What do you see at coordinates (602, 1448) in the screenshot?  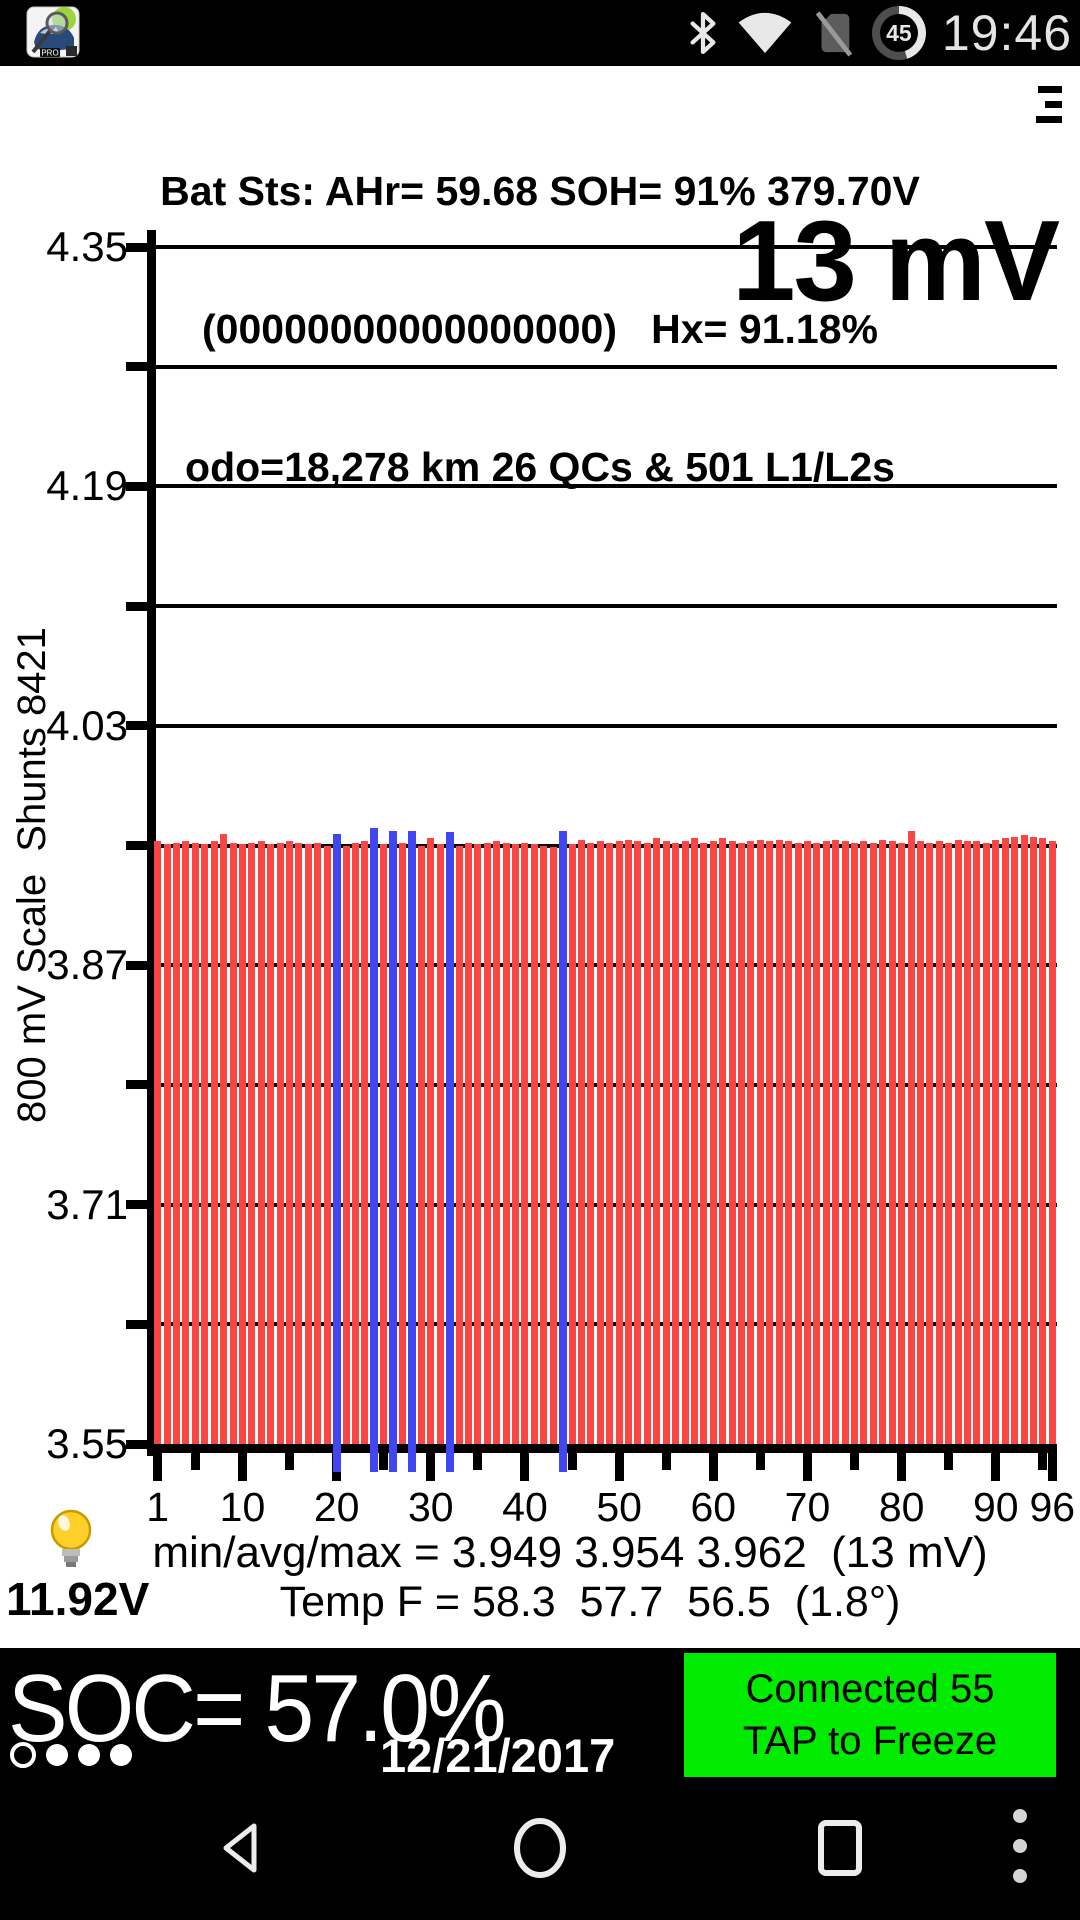 I see `x-axis-line` at bounding box center [602, 1448].